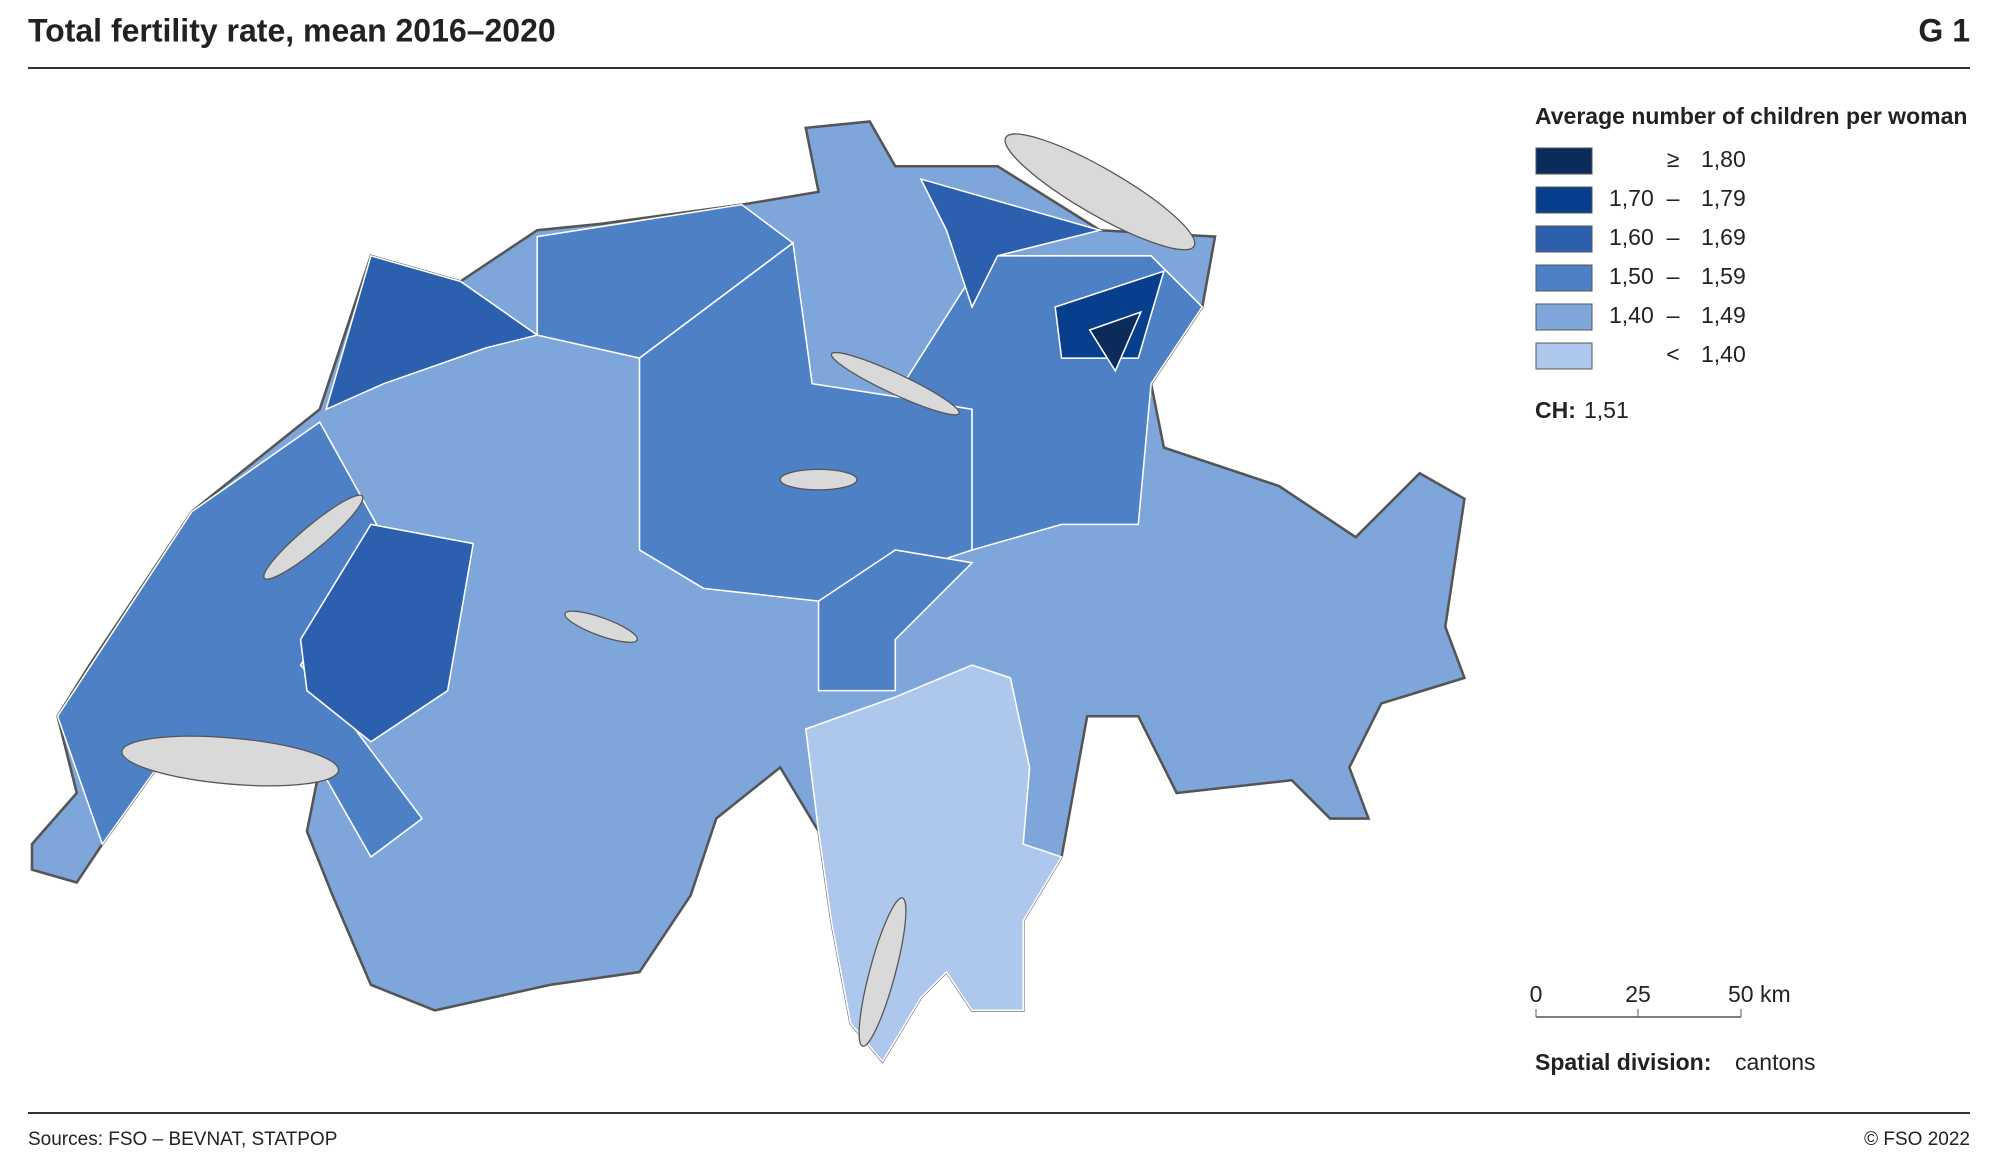  What do you see at coordinates (1723, 237) in the screenshot?
I see `legend-label: 1,69` at bounding box center [1723, 237].